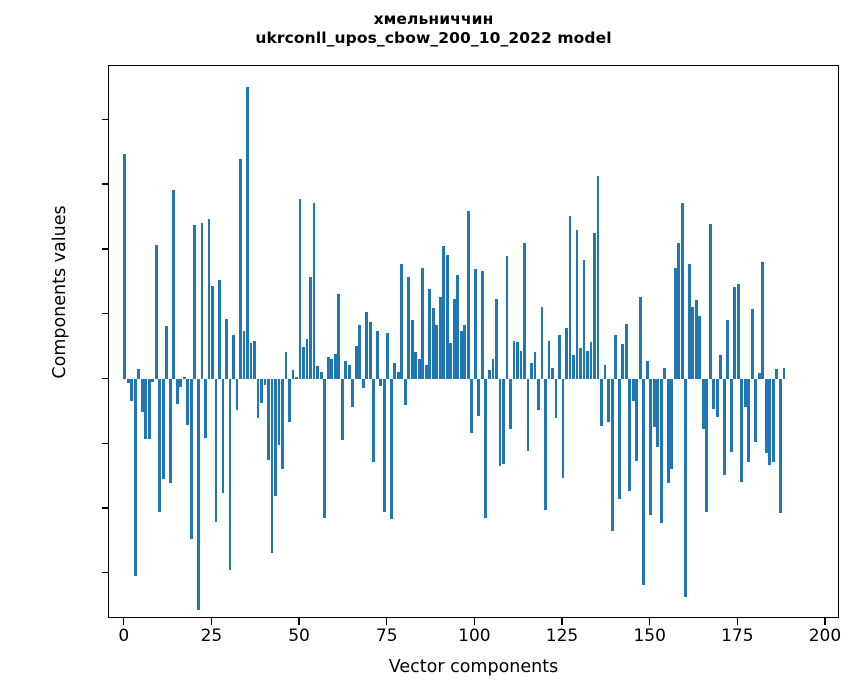 The height and width of the screenshot is (696, 867). Describe the element at coordinates (825, 636) in the screenshot. I see `x-tick-label: 200` at that location.